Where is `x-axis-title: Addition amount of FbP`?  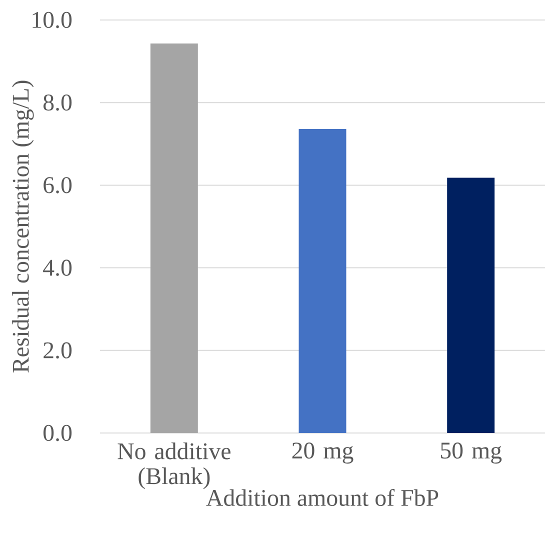 x-axis-title: Addition amount of FbP is located at coordinates (322, 497).